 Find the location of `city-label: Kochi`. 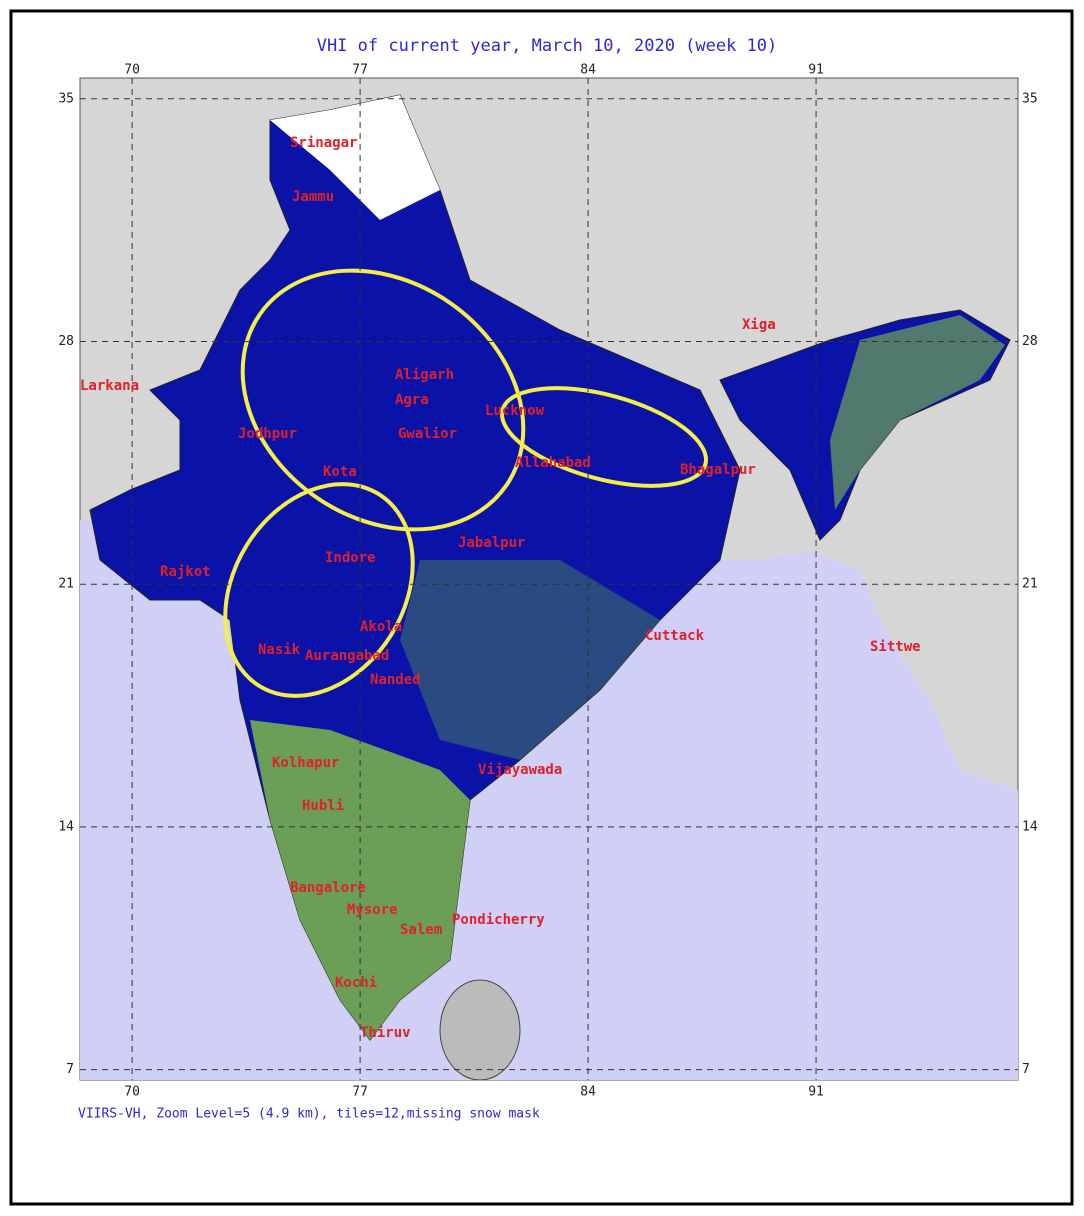

city-label: Kochi is located at coordinates (356, 983).